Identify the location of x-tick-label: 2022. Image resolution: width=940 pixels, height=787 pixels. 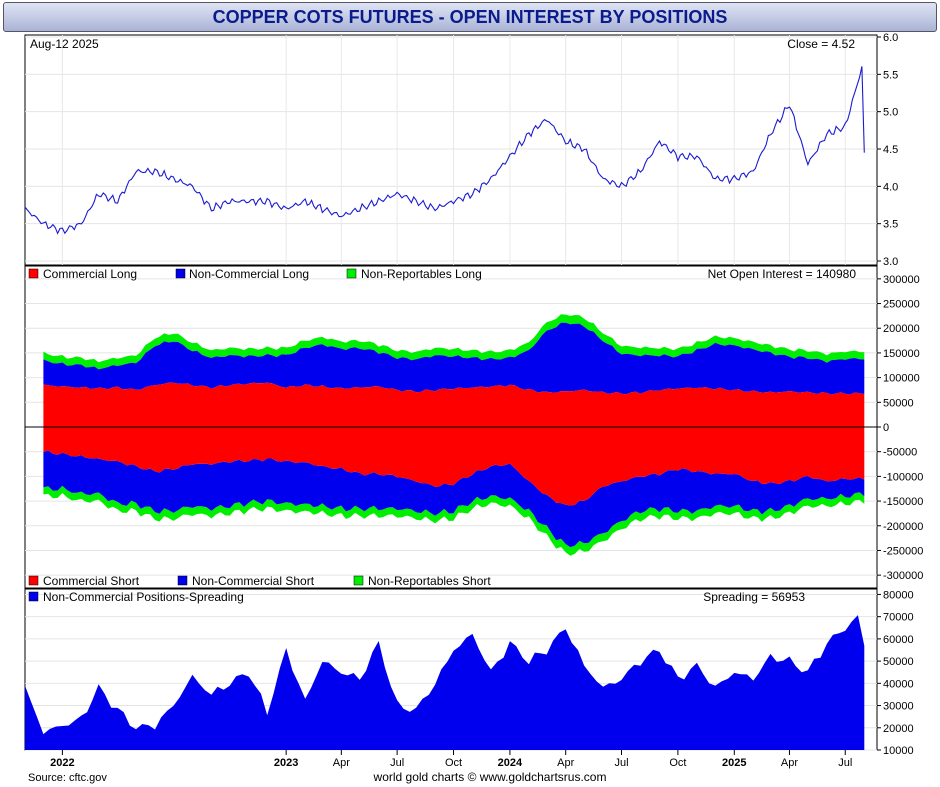
(62, 763).